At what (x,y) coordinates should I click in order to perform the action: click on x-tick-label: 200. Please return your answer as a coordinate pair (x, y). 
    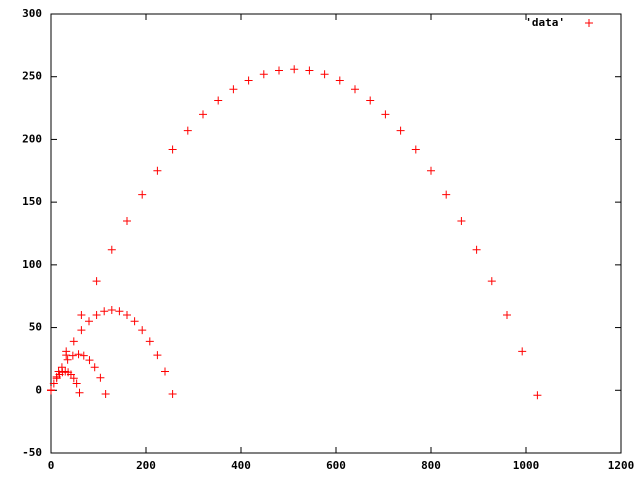
    Looking at the image, I should click on (146, 465).